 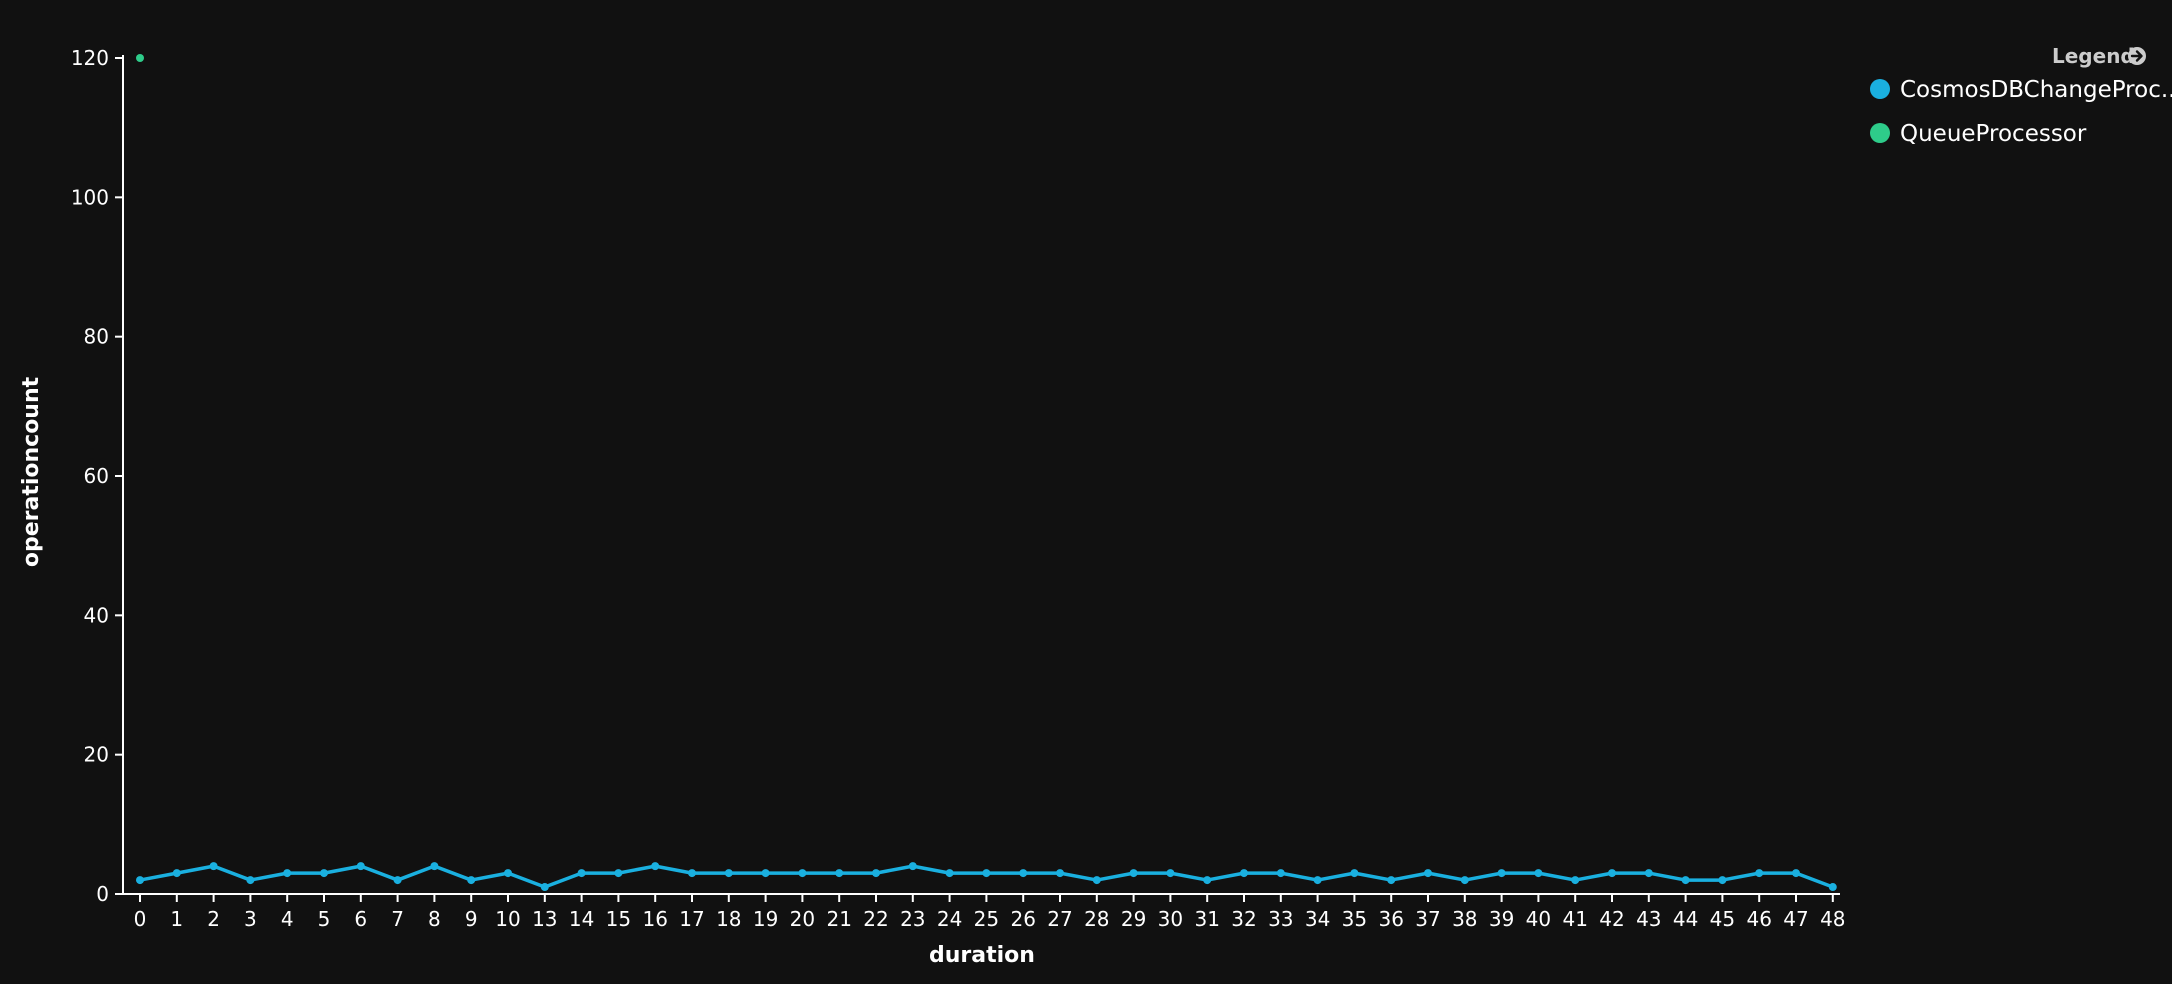 I want to click on x-tick-label: 40, so click(x=1538, y=919).